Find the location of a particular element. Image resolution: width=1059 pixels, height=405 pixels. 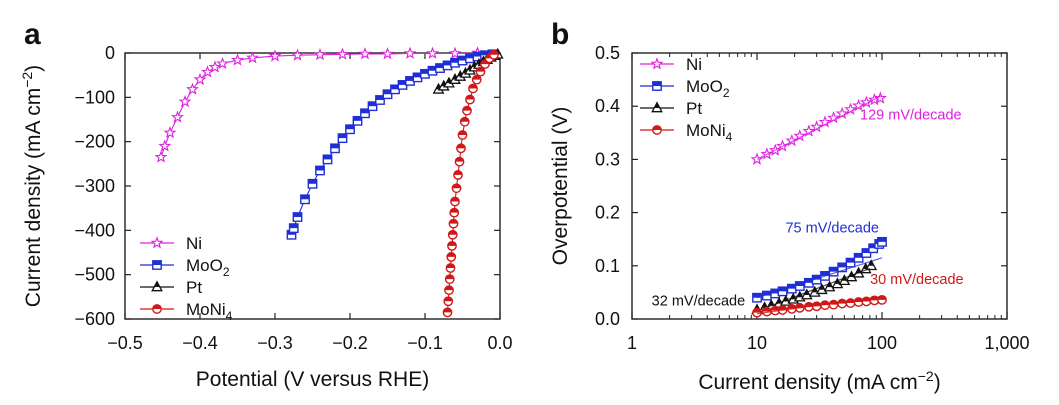

point-a-MoO2-27-fill is located at coordinates (485, 53).